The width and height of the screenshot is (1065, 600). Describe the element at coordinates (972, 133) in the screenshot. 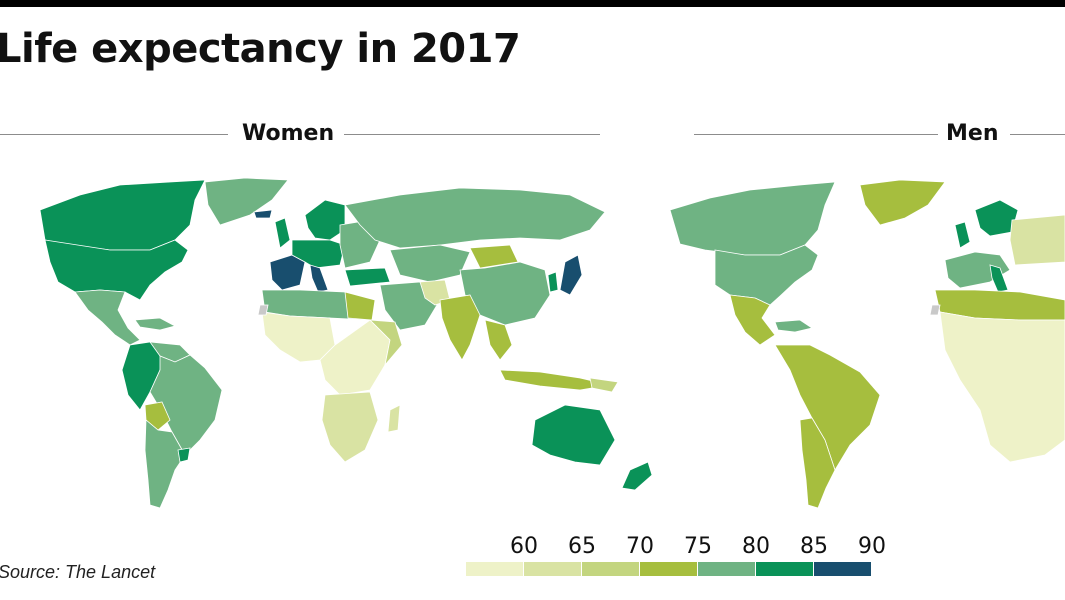

I see `men-panel-label: Men` at that location.